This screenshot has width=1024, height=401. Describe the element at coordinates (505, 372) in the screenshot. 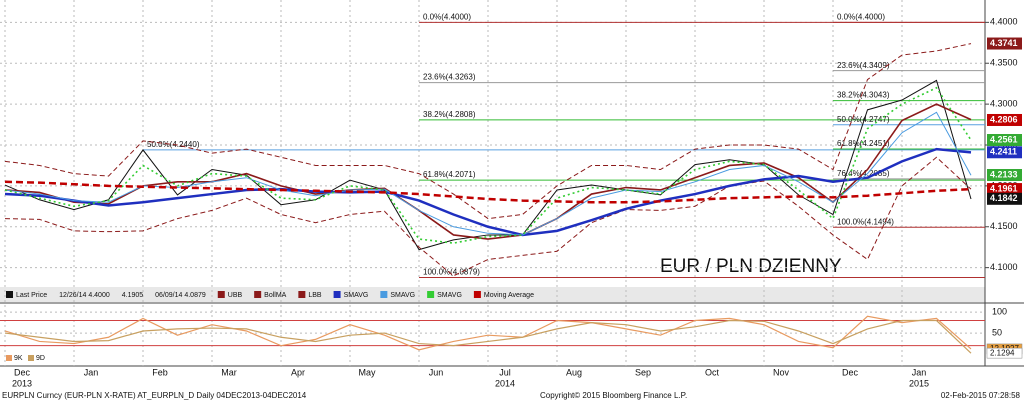

I see `x-tick-label: Jul` at that location.